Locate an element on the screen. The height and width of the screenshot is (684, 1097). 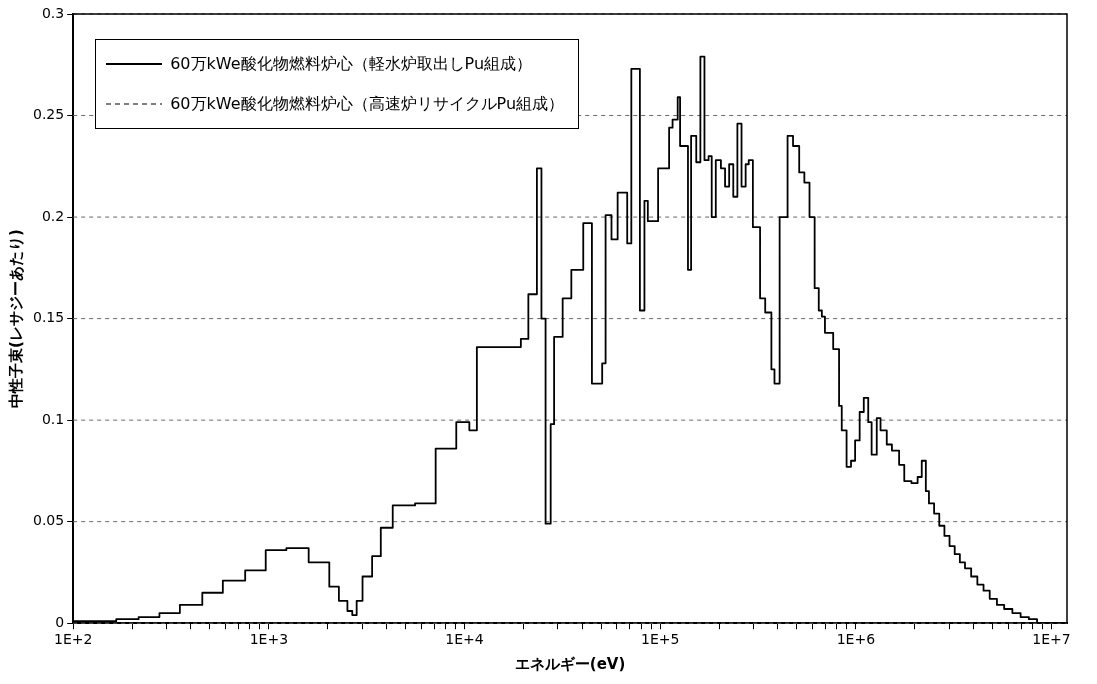
y-axis-title: 中性子束(レサジーあたり) is located at coordinates (15, 318).